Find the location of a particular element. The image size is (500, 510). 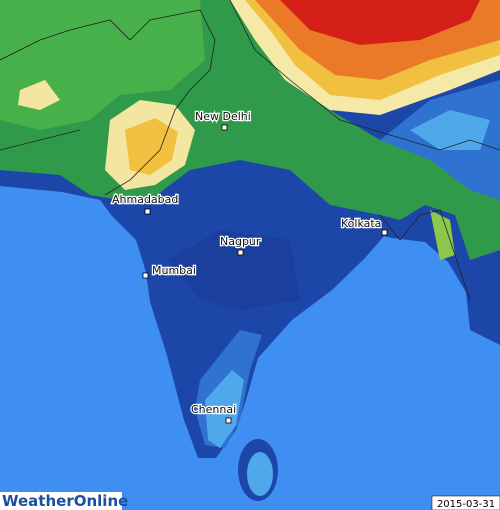

yellow-zone is located at coordinates (39, 95).